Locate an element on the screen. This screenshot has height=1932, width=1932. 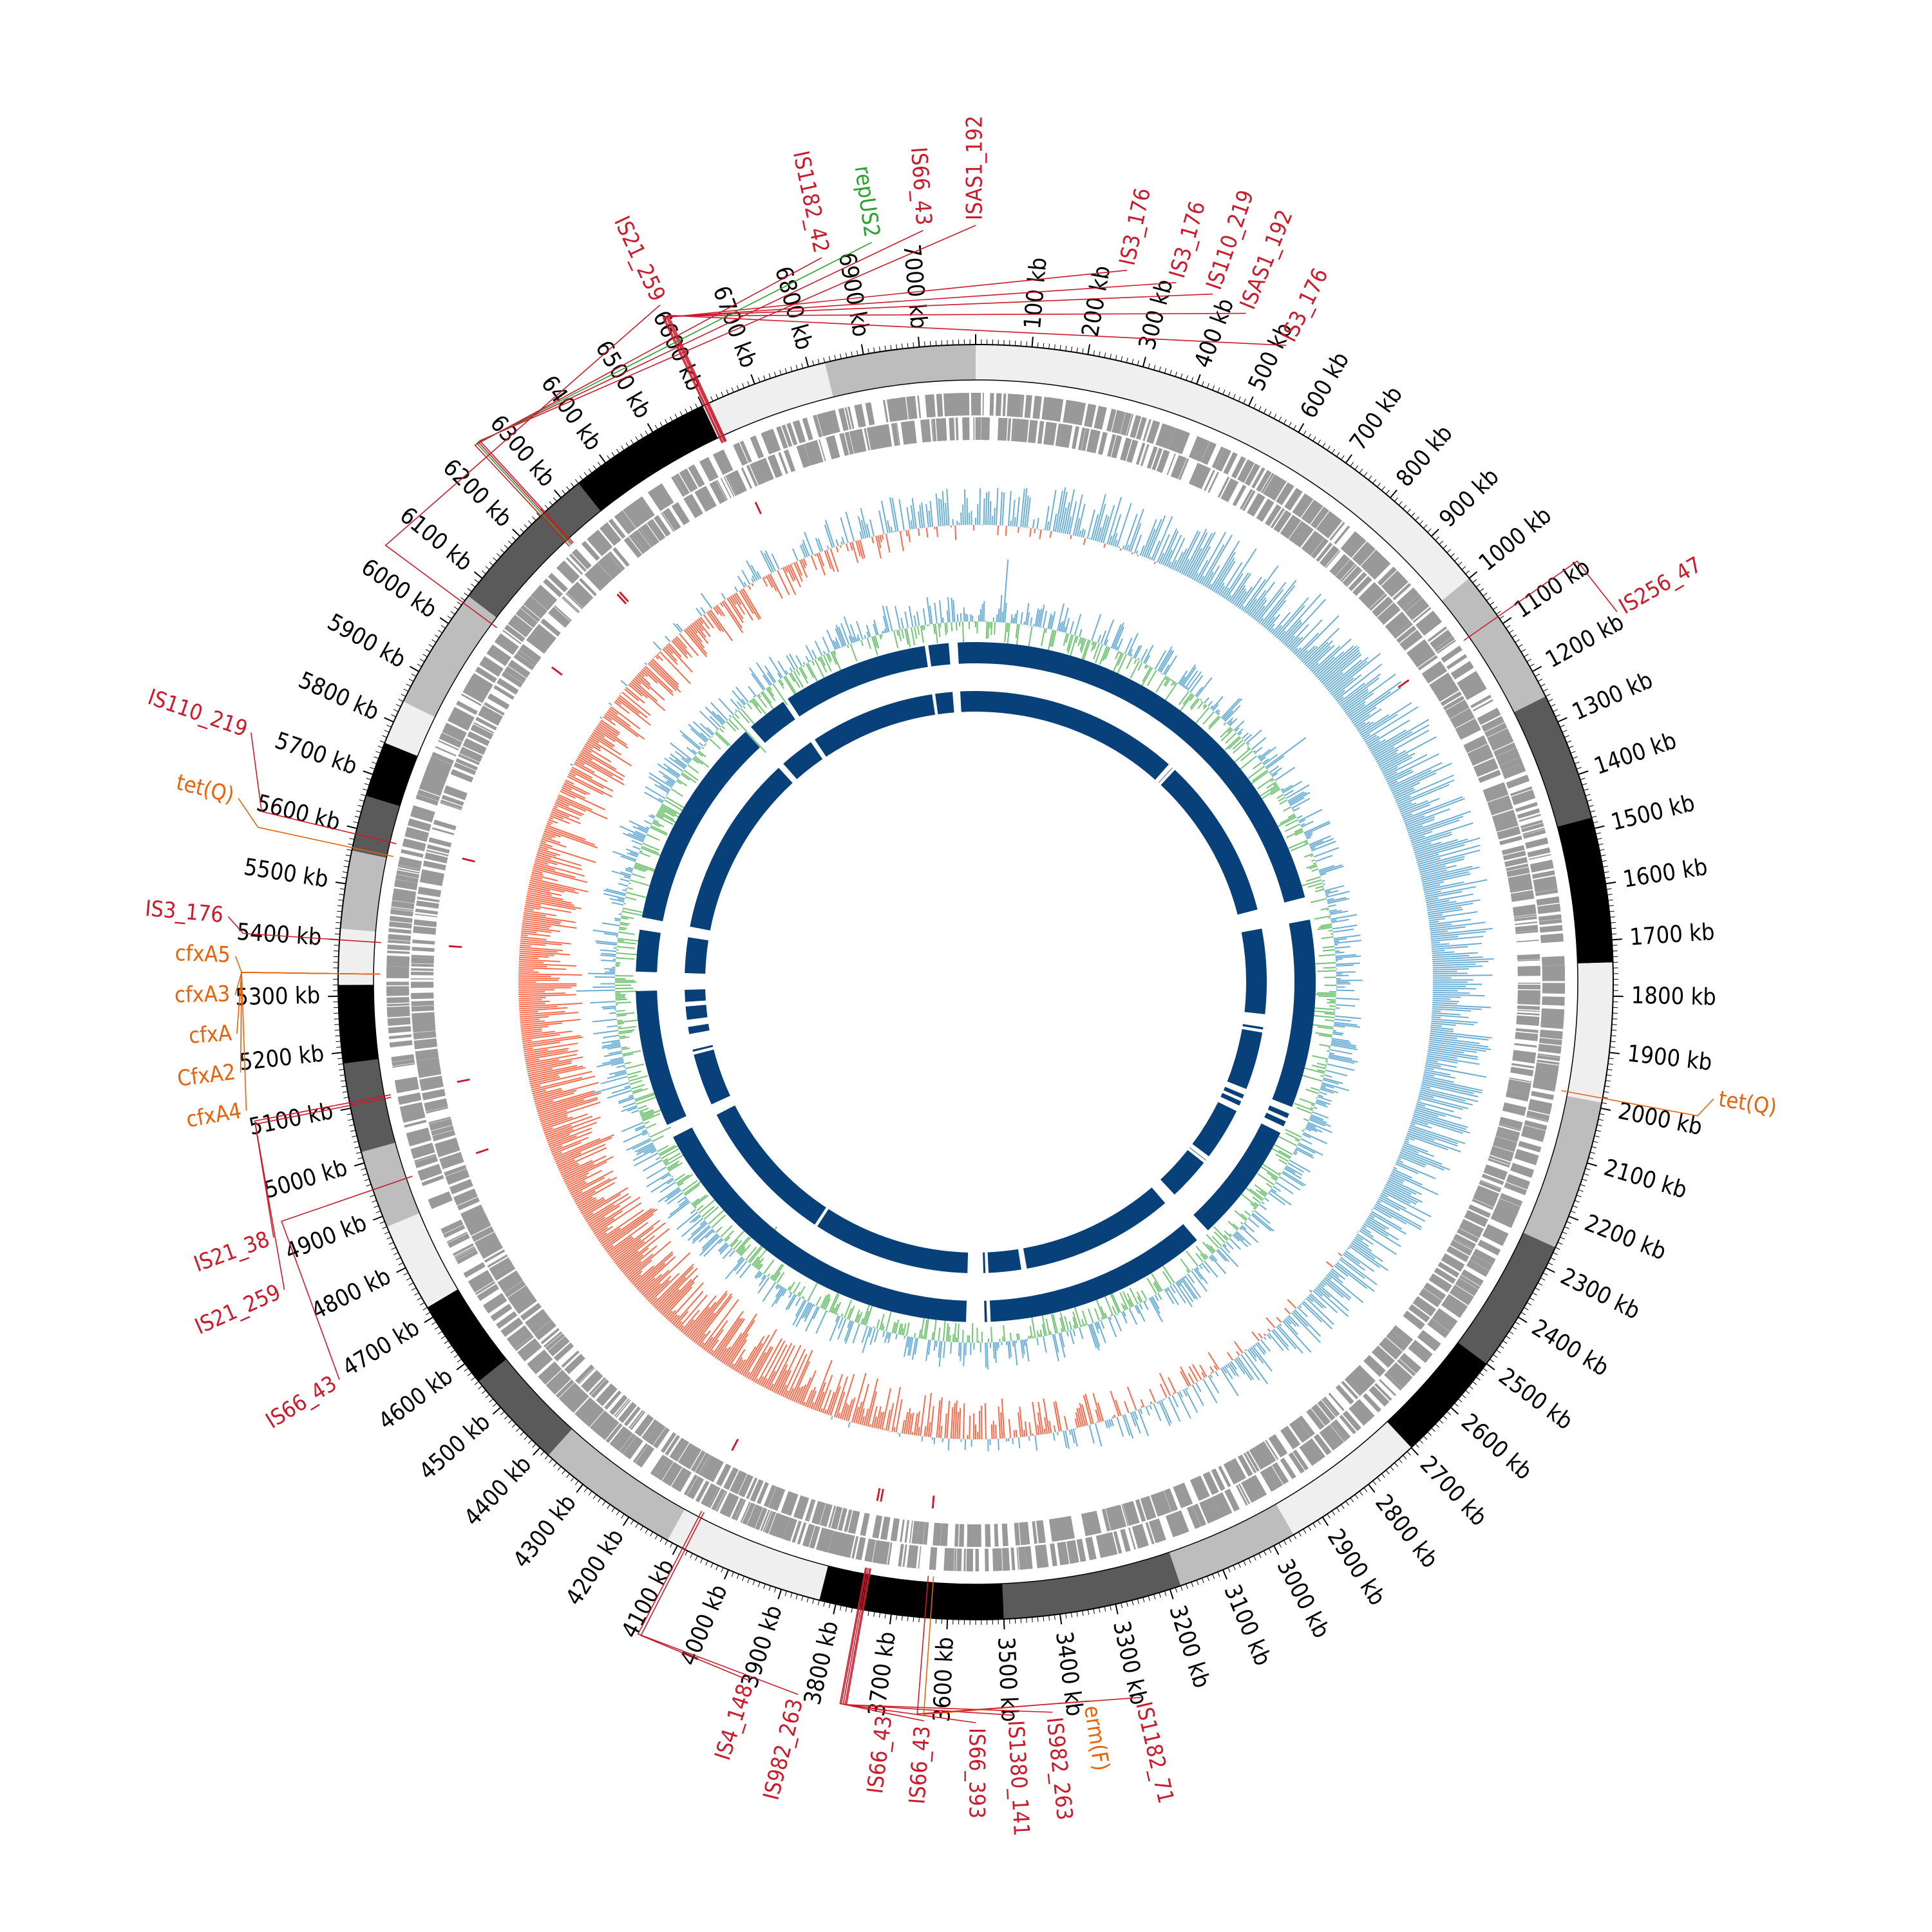
homology-block is located at coordinates (940, 655).